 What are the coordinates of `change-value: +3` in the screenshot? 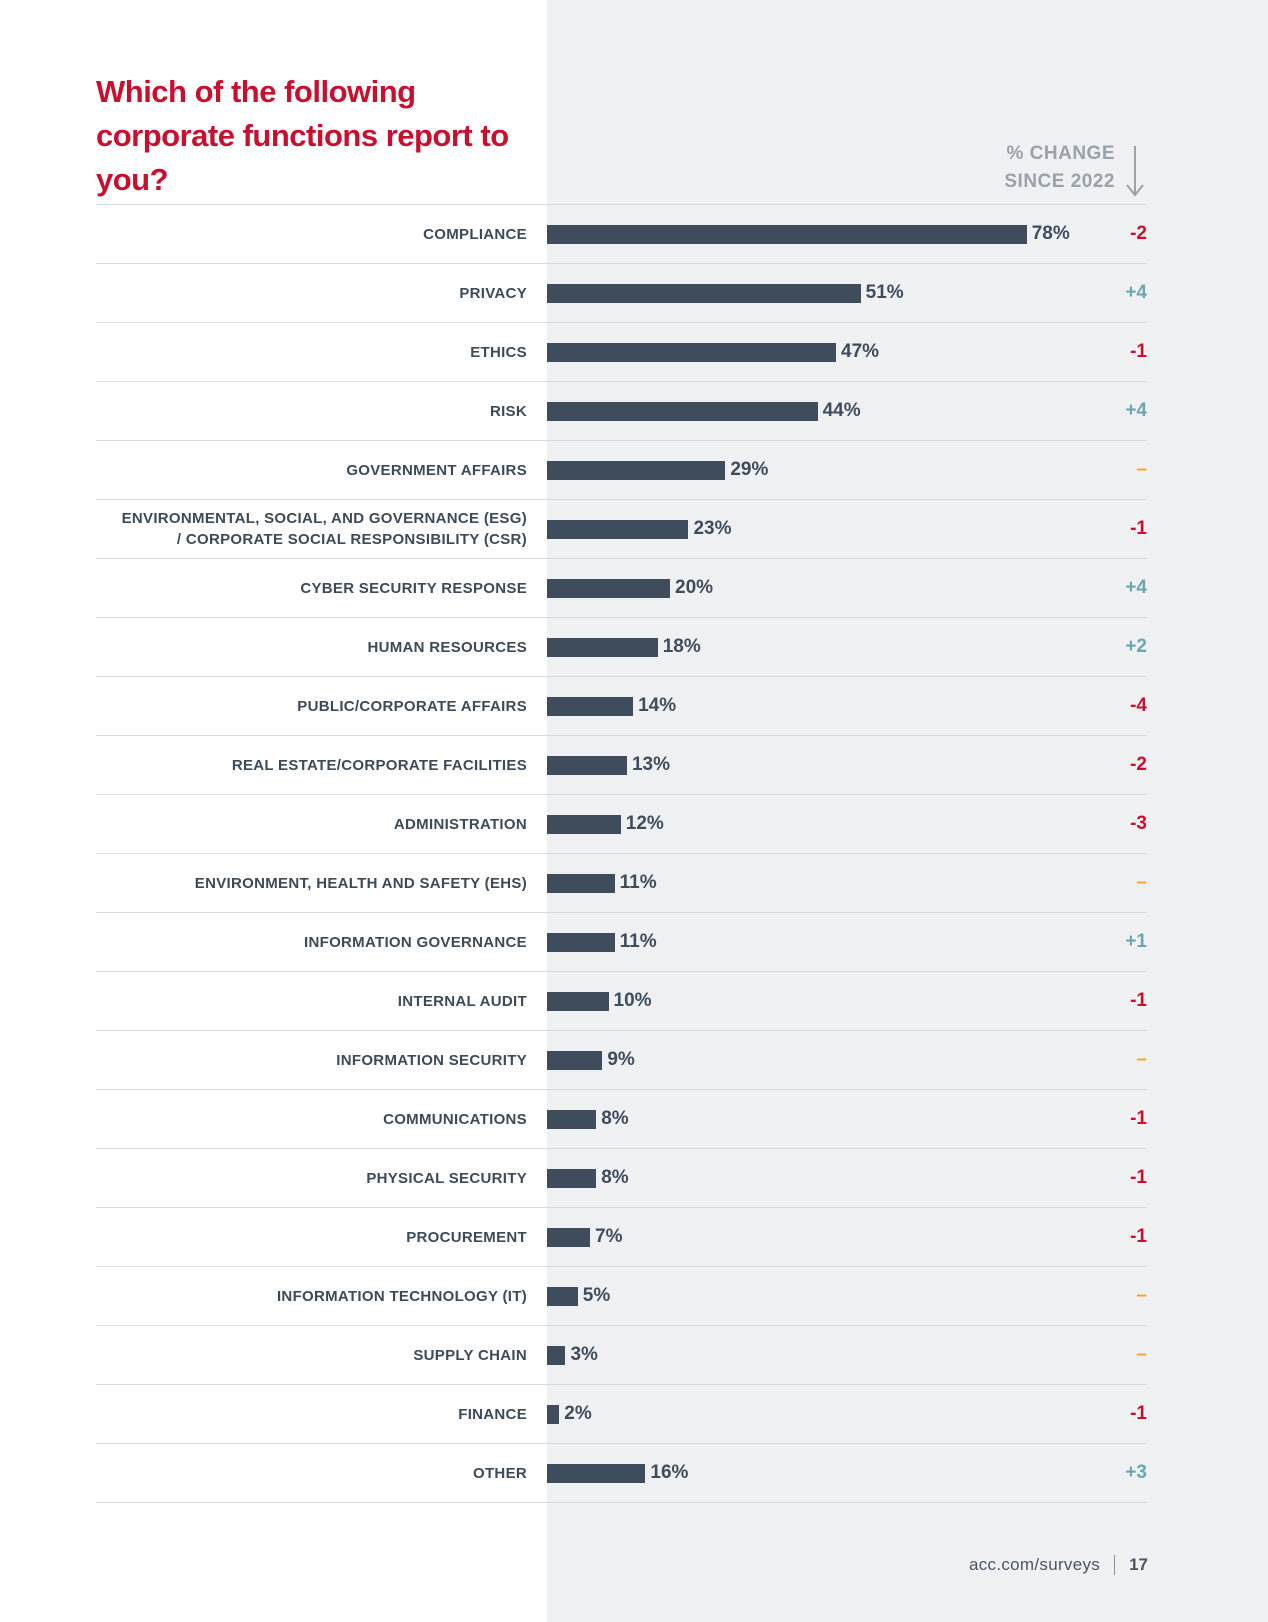 It's located at (1136, 1472).